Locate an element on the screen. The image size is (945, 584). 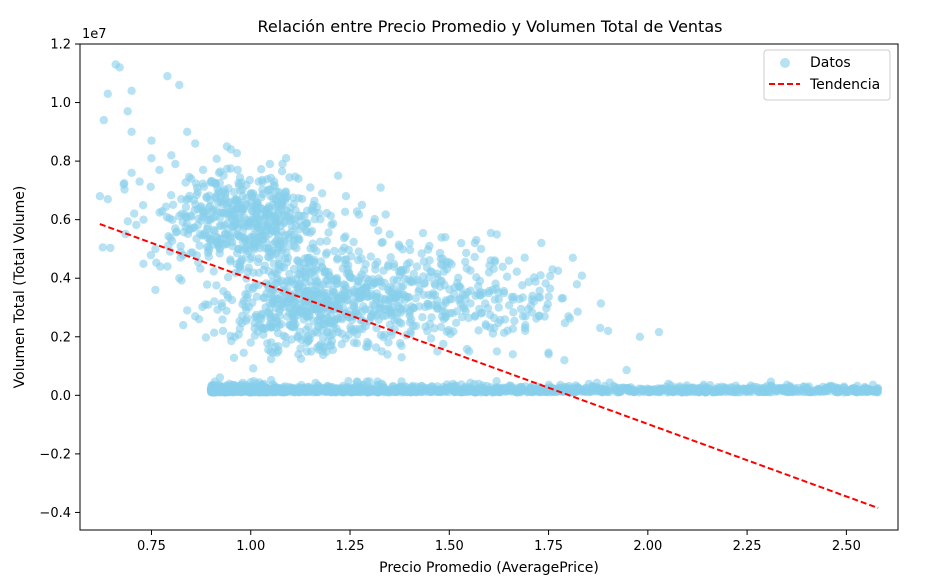
x-tick-label-2: 1.25 is located at coordinates (350, 546).